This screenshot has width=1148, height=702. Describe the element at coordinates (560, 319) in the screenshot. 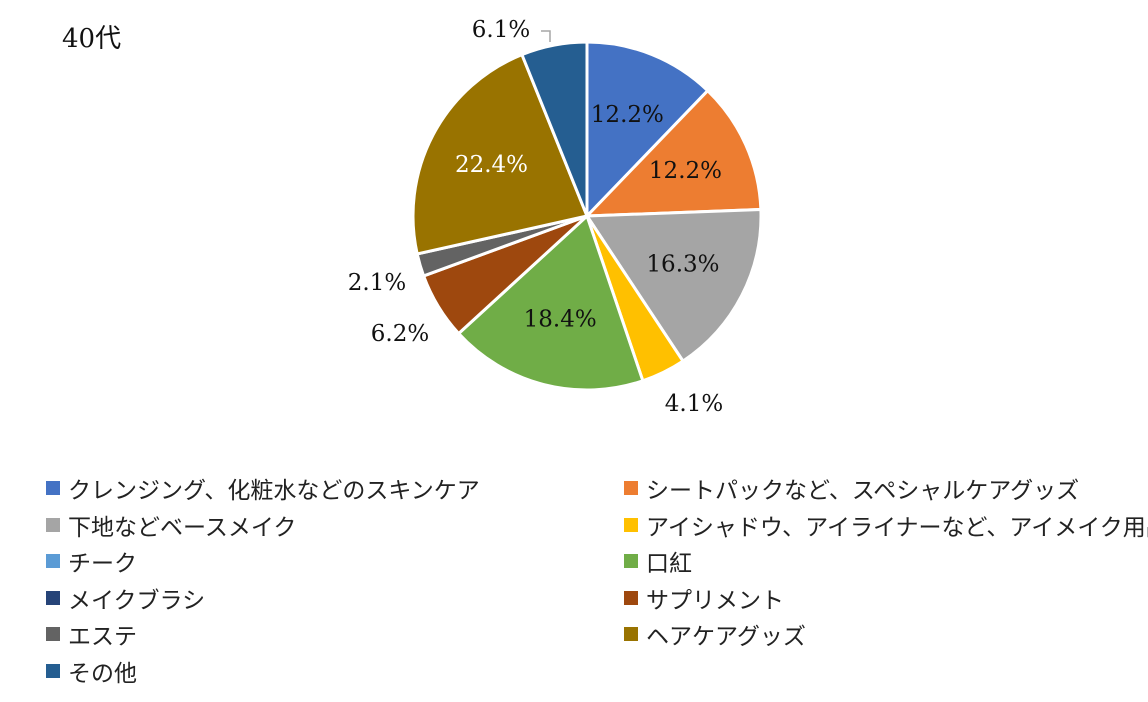

I see `data-label-5: 18.4%` at that location.